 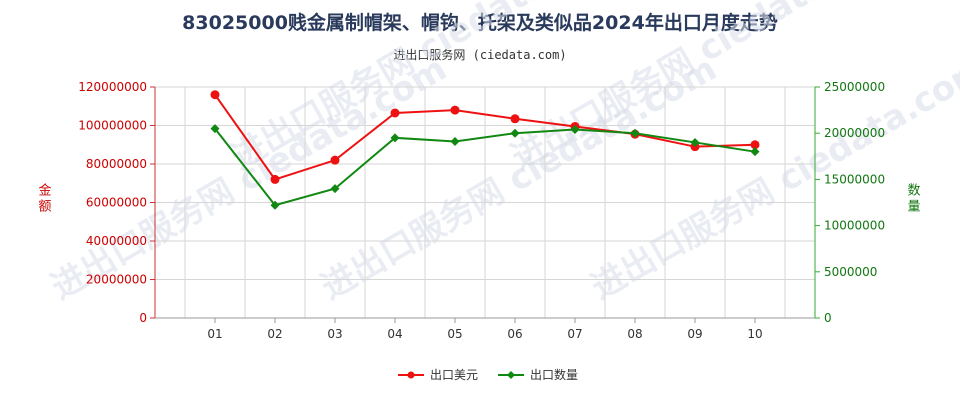 I want to click on right-tick-label: 20000000, so click(x=854, y=133).